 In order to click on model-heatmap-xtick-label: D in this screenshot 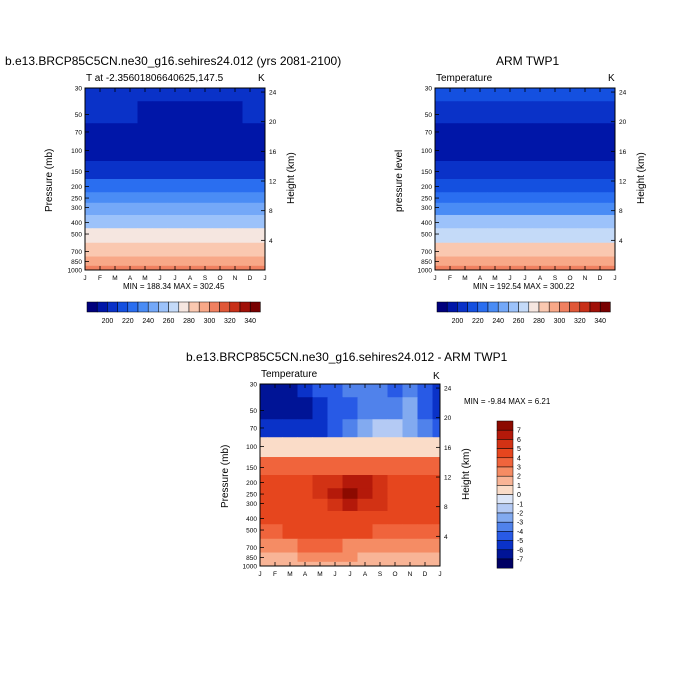, I will do `click(250, 278)`.